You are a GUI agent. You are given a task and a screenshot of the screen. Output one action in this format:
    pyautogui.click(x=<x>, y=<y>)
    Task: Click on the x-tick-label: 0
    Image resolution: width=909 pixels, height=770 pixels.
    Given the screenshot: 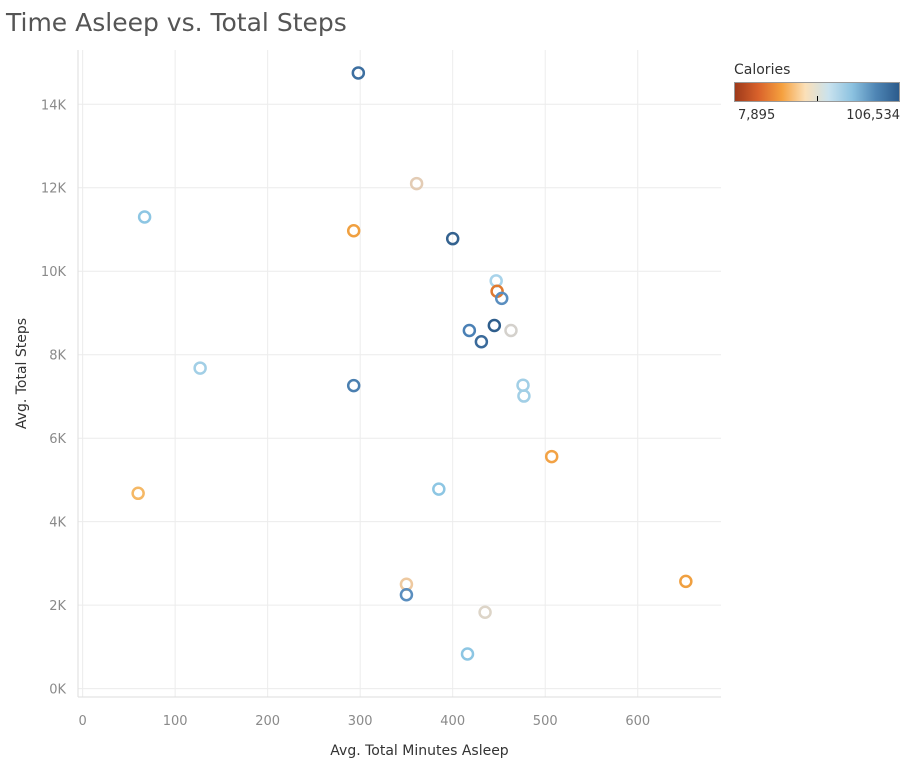 What is the action you would take?
    pyautogui.click(x=82, y=721)
    